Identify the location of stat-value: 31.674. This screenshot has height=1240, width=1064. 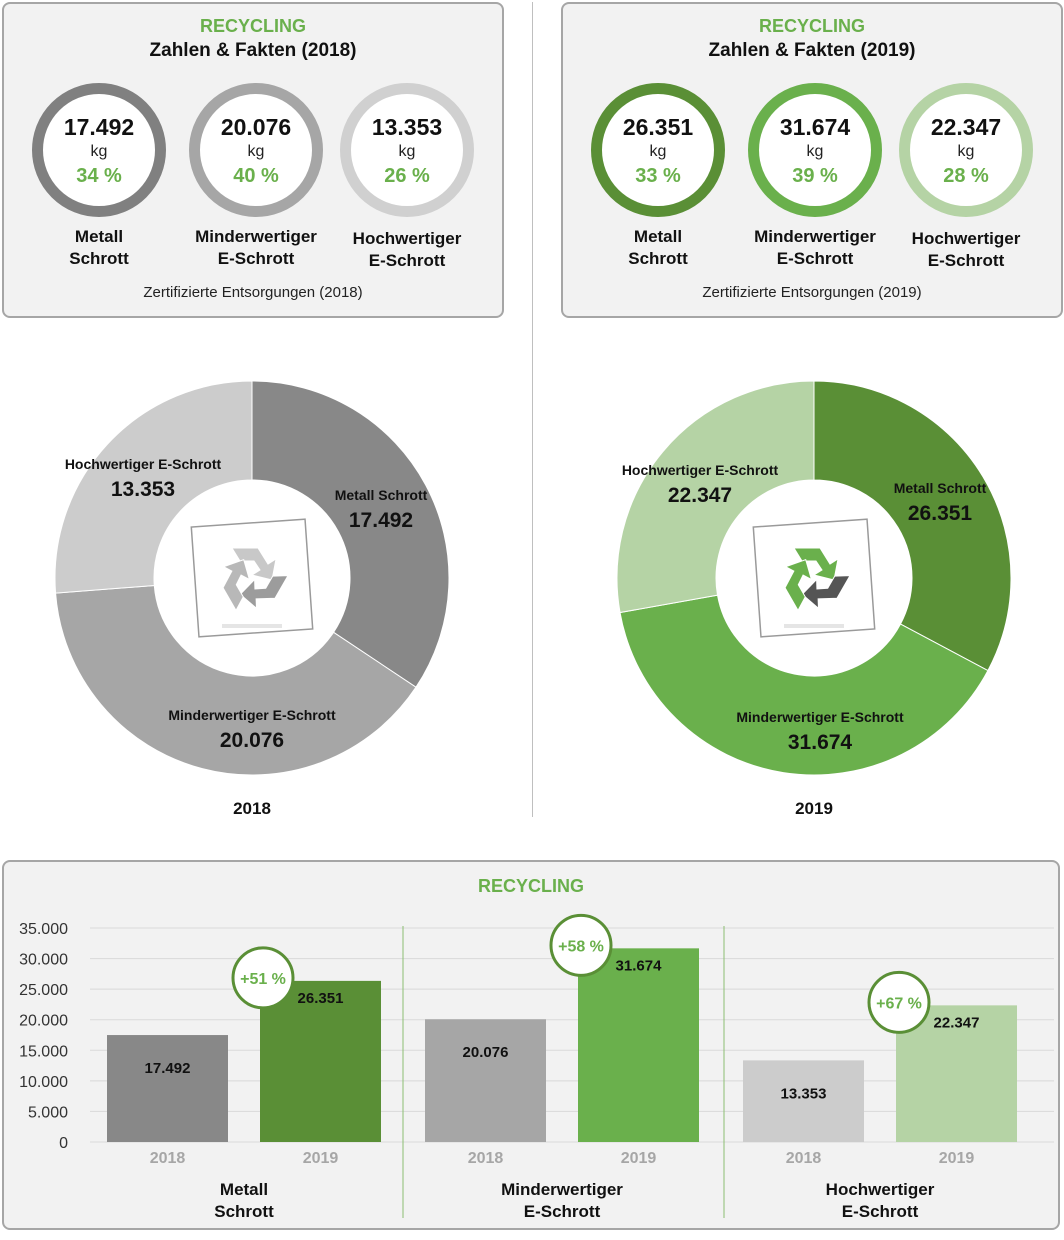
(815, 127).